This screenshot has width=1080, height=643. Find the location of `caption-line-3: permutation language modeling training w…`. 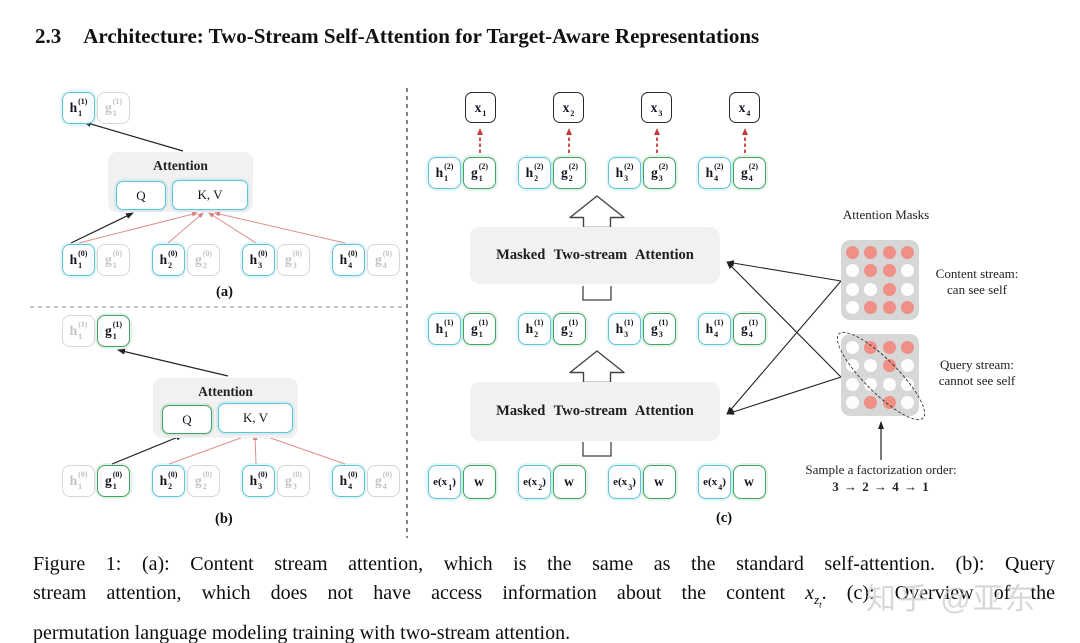

caption-line-3: permutation language modeling training w… is located at coordinates (302, 632).